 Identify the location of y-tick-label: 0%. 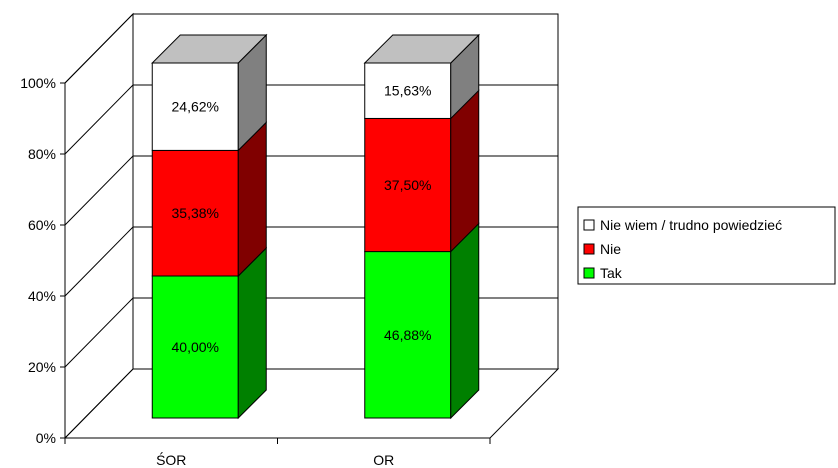
(46, 438).